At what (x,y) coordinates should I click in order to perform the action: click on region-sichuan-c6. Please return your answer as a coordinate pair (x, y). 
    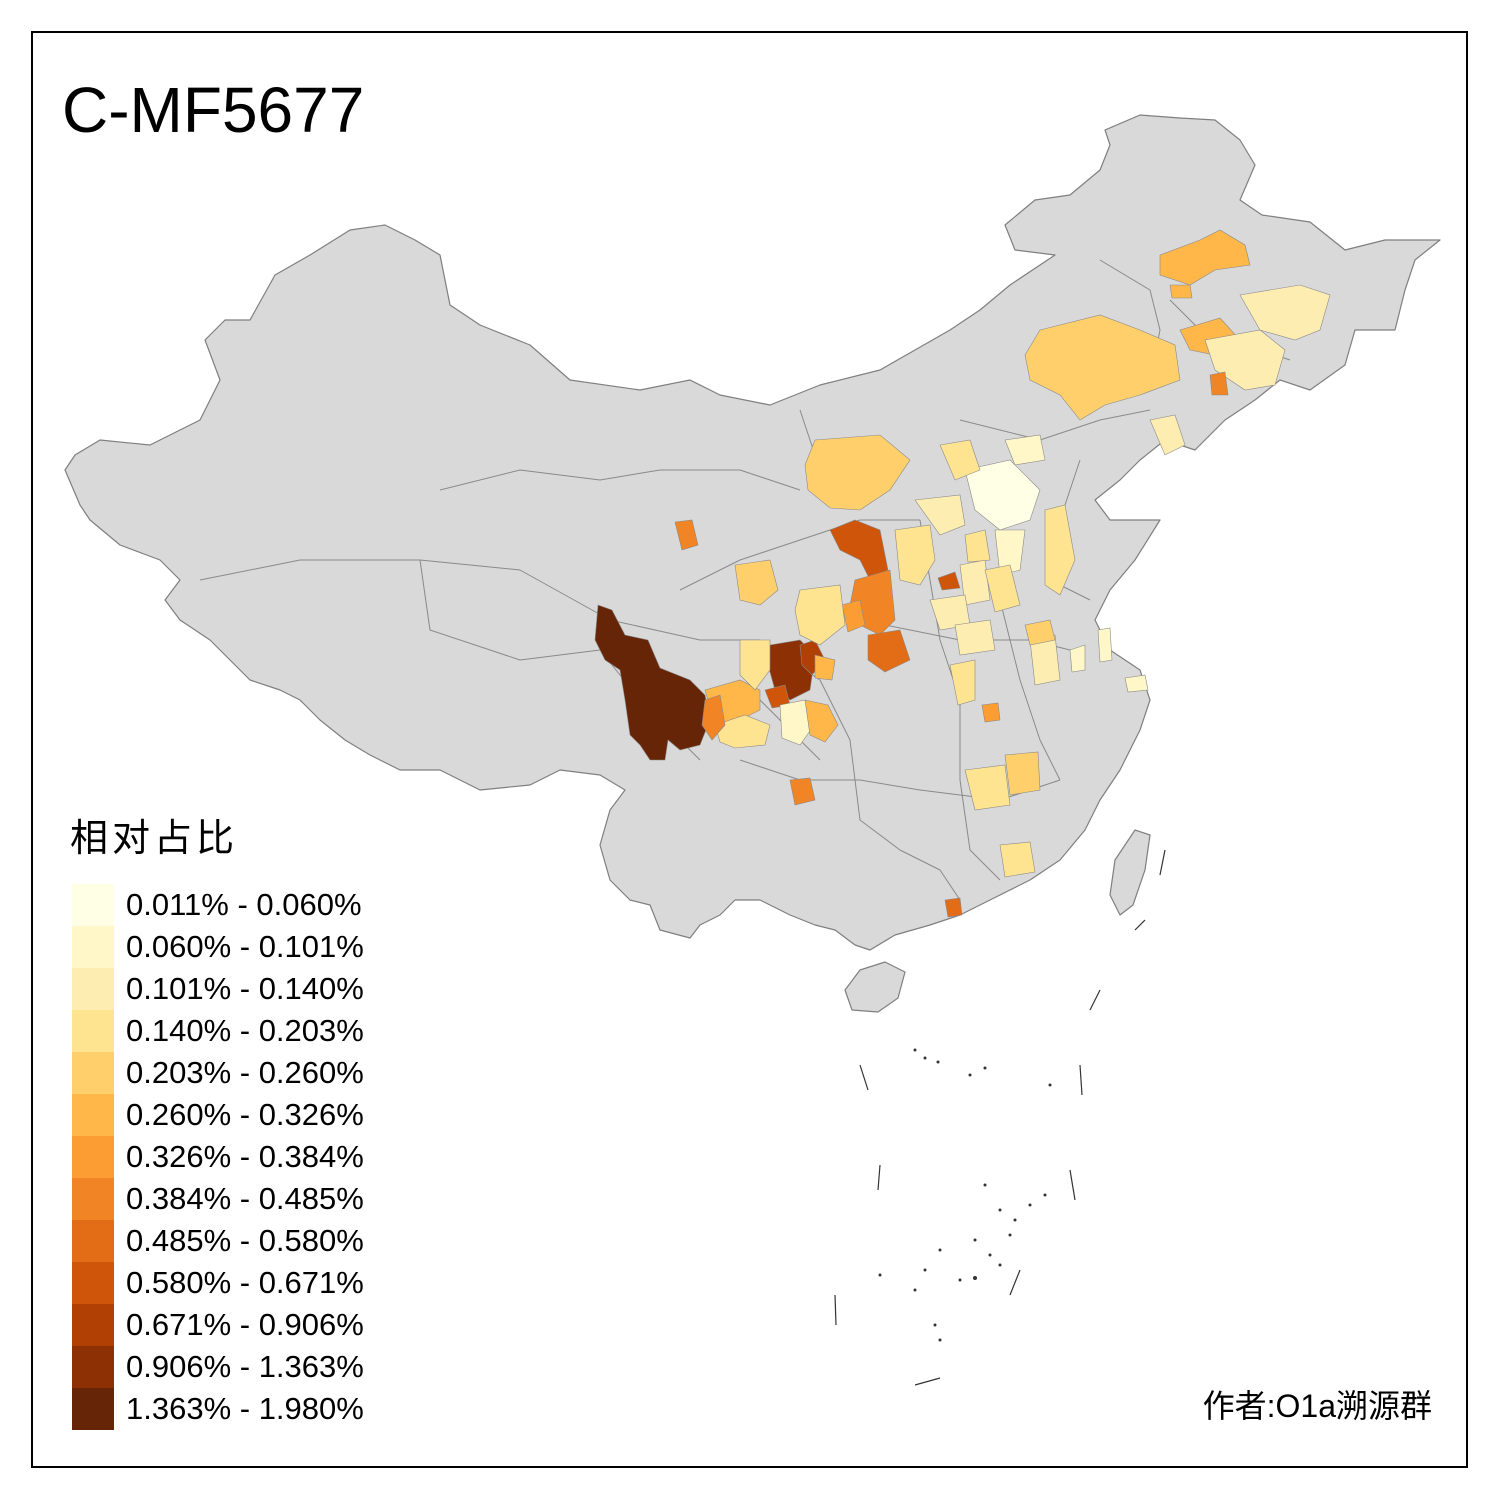
    Looking at the image, I should click on (713, 717).